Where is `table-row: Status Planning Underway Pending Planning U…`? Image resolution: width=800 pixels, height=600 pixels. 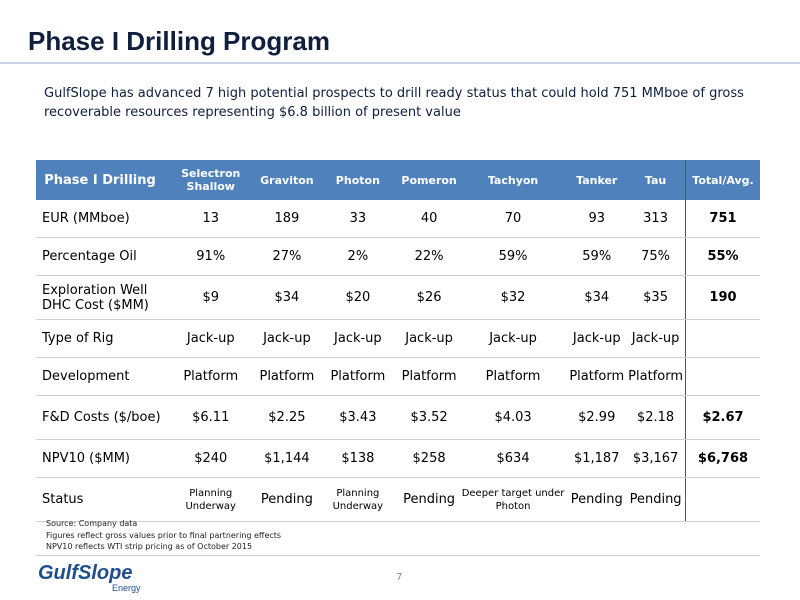
table-row: Status Planning Underway Pending Planning U… is located at coordinates (398, 499).